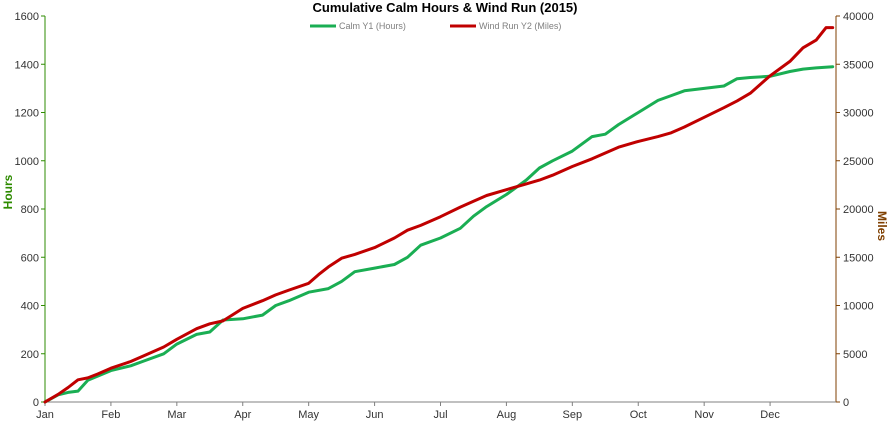  What do you see at coordinates (882, 226) in the screenshot?
I see `y2-axis-title: Miles` at bounding box center [882, 226].